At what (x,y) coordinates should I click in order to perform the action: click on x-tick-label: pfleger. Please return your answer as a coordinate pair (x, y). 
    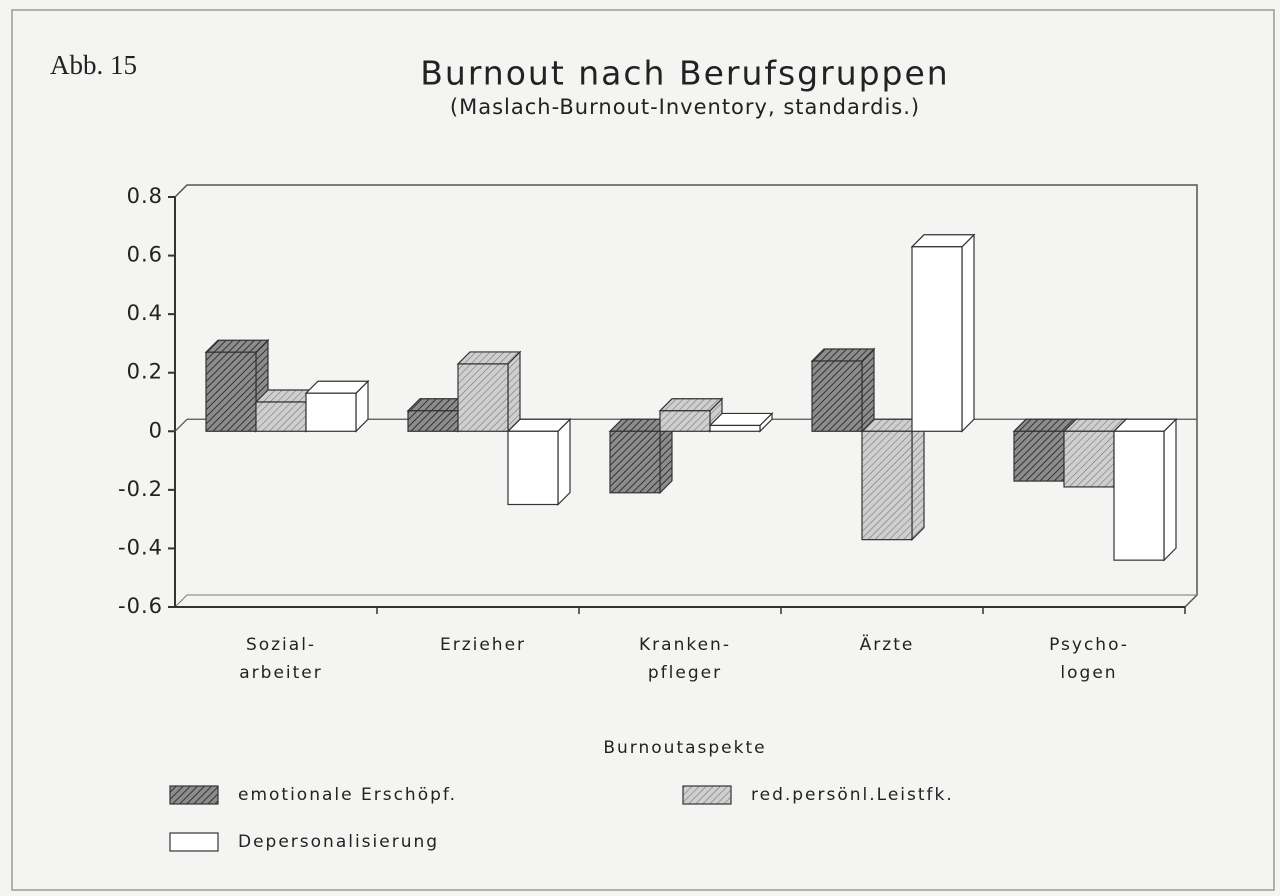
    Looking at the image, I should click on (685, 673).